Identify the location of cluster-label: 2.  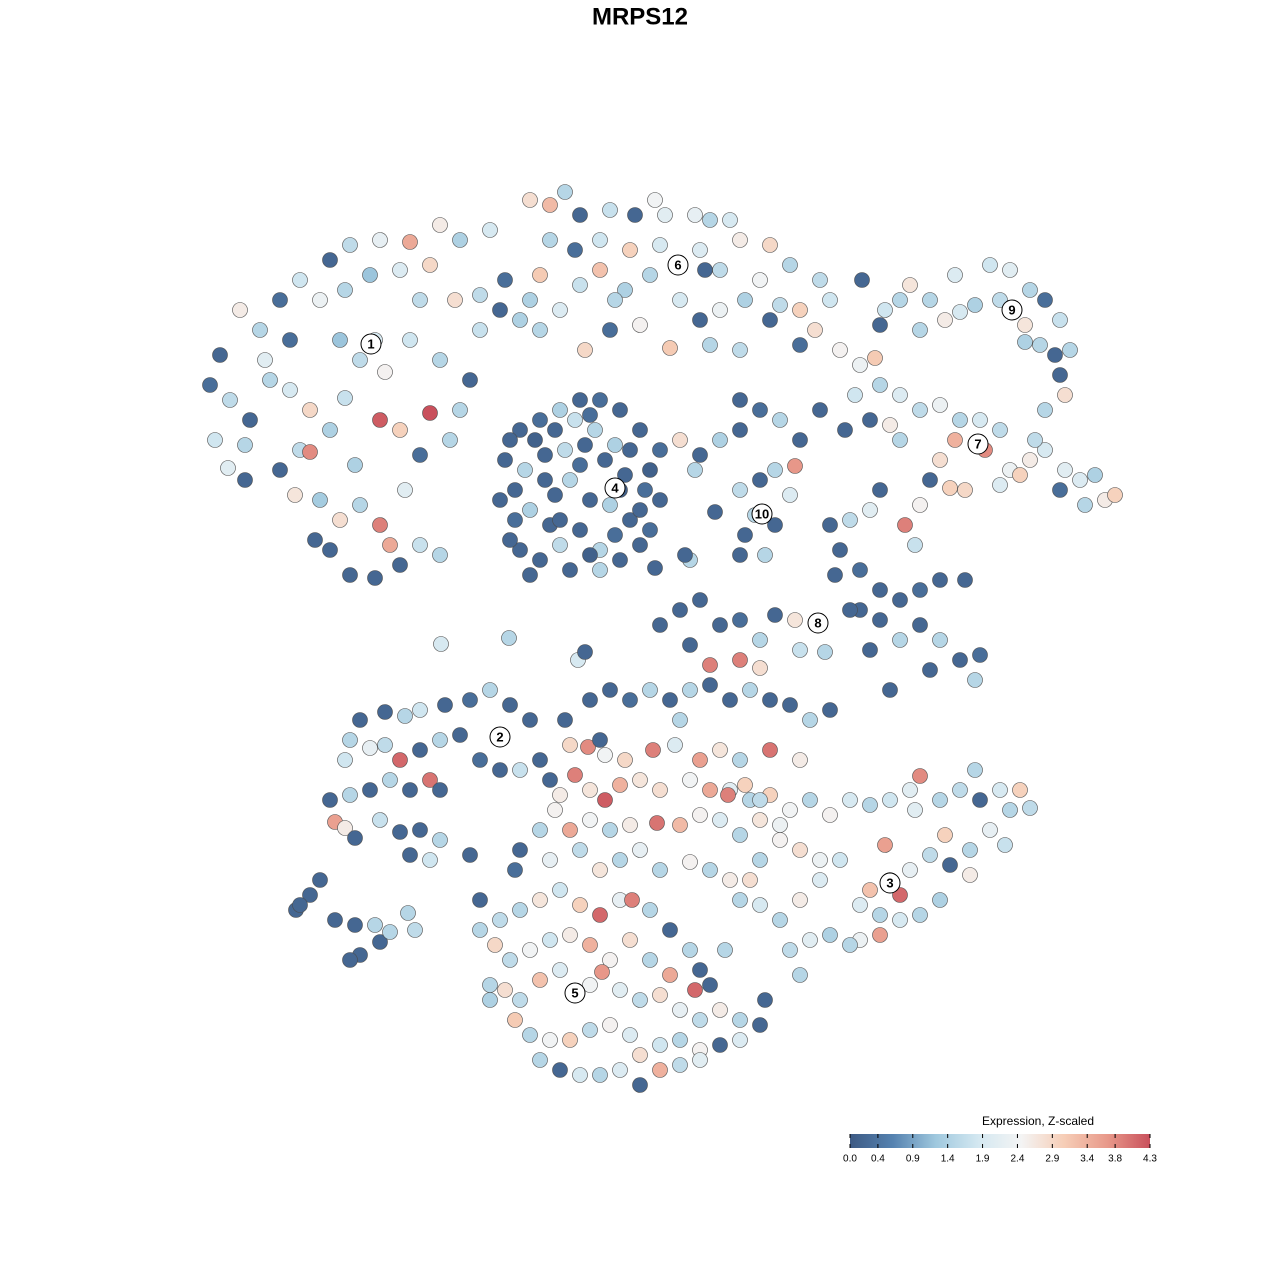
(499, 736).